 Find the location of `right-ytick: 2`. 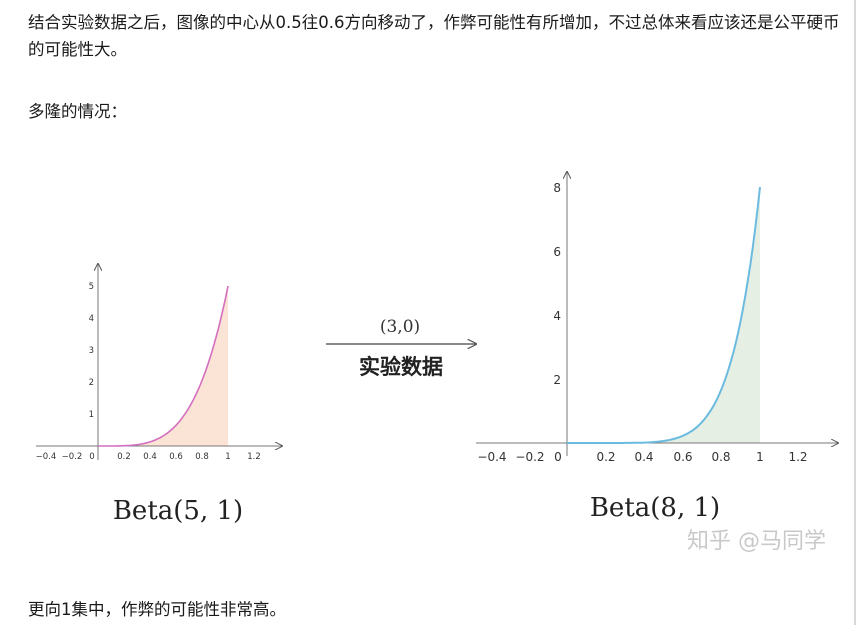

right-ytick: 2 is located at coordinates (557, 380).